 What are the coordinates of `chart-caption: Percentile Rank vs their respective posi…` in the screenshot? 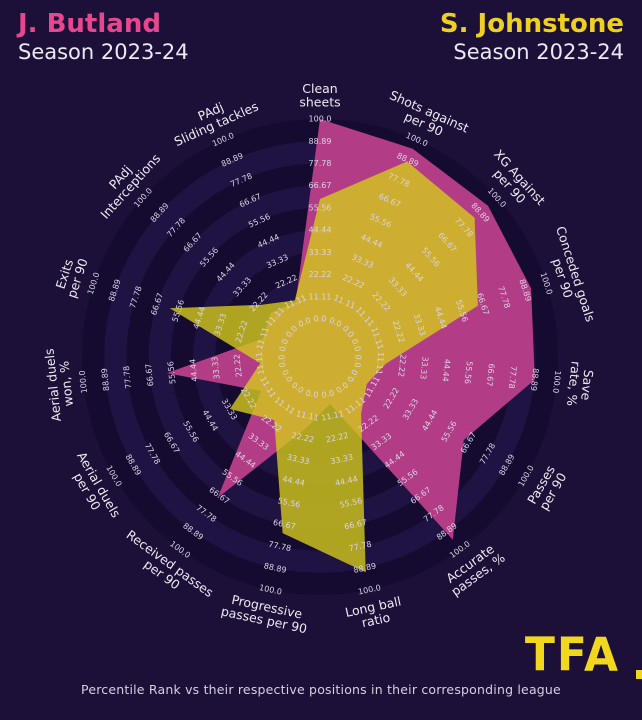 It's located at (321, 689).